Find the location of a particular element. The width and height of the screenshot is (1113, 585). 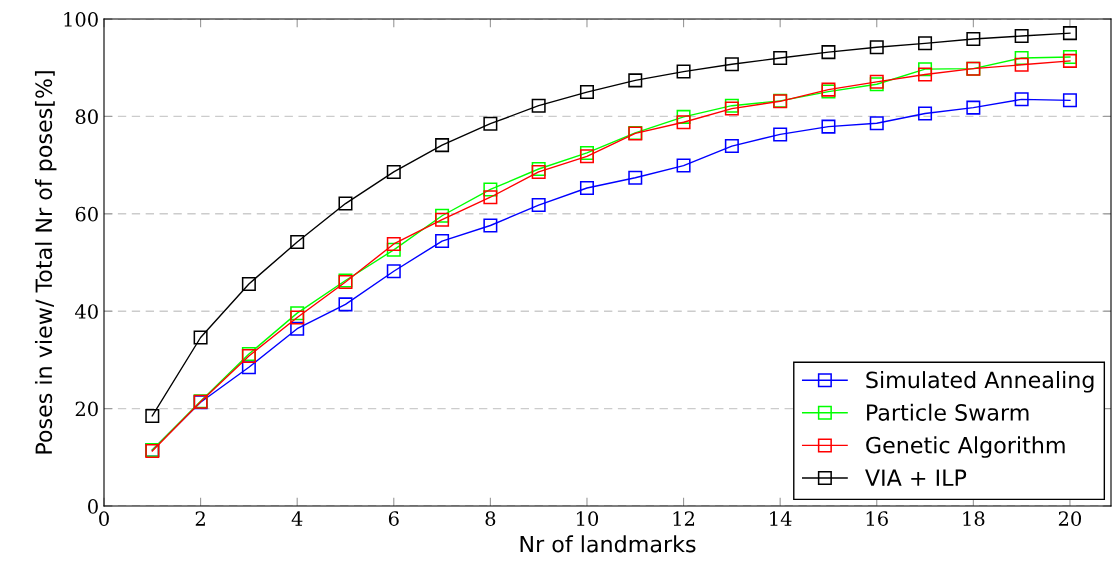

y-tick-label: 20 is located at coordinates (86, 409).